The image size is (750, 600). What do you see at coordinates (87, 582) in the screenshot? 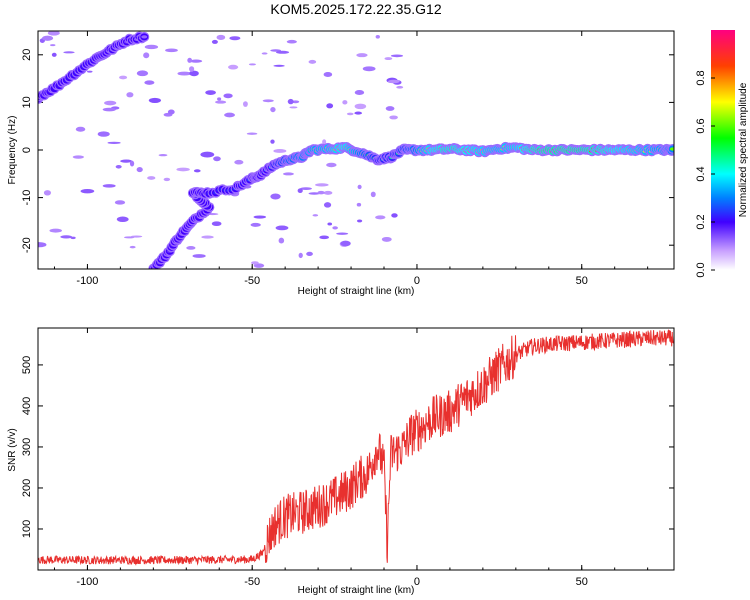
I see `snr-xtick-label: -100` at bounding box center [87, 582].